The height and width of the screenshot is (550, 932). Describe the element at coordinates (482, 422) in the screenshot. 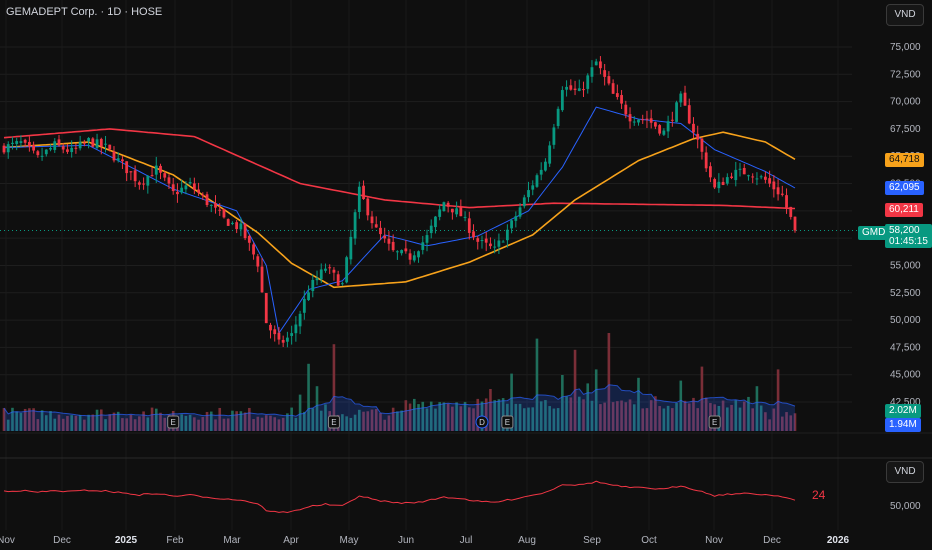

I see `dividend-marker` at that location.